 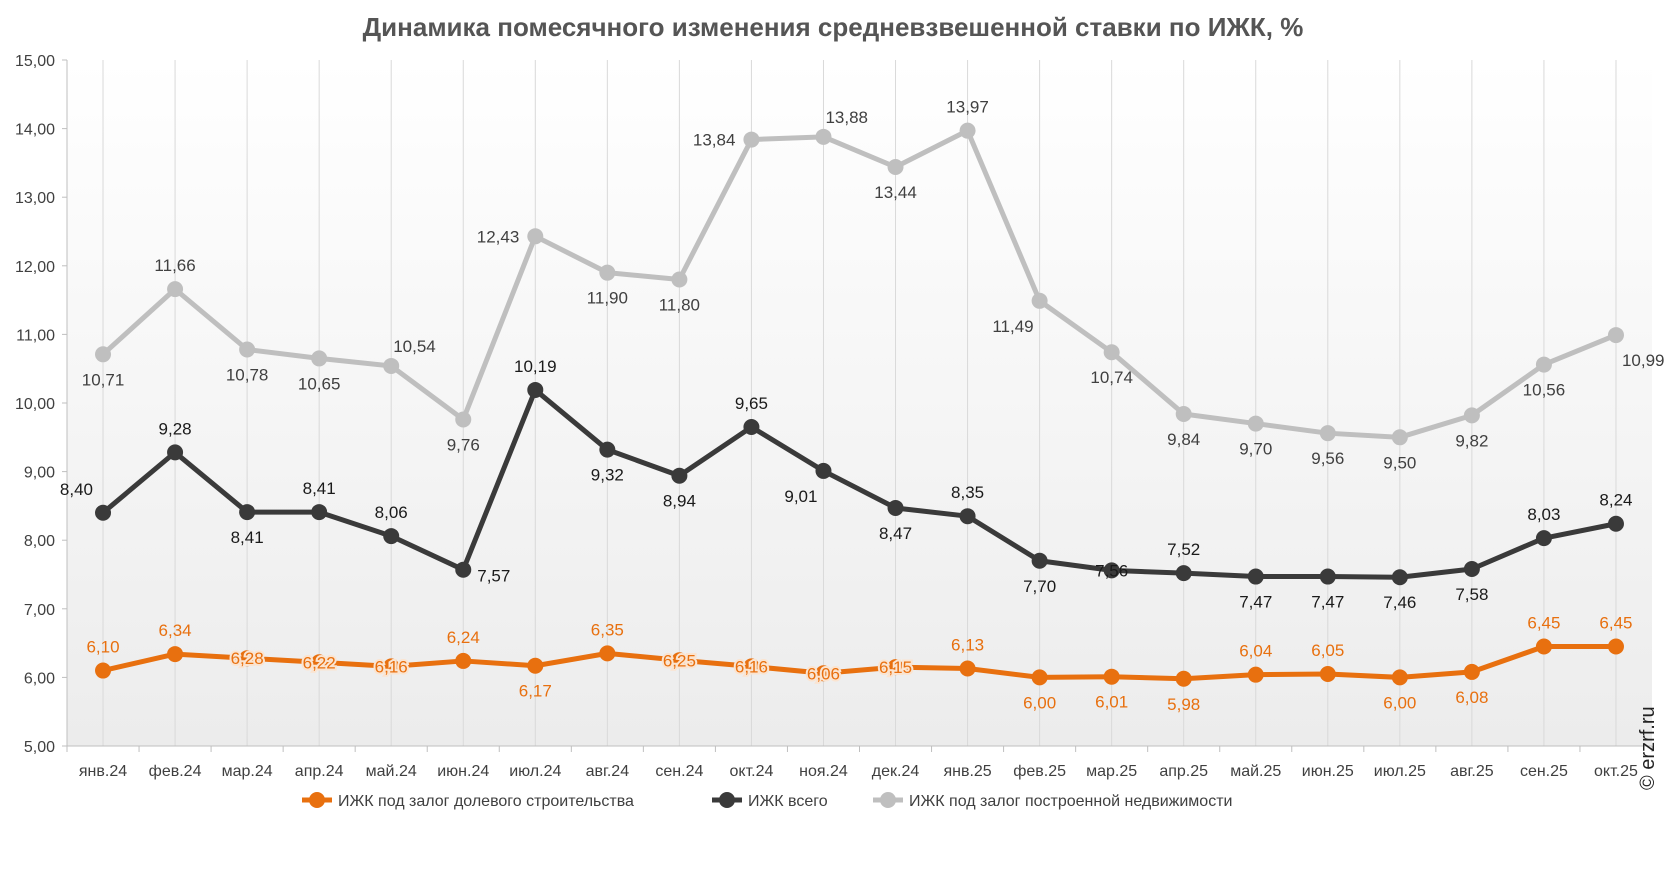 What do you see at coordinates (1183, 771) in the screenshot?
I see `x-tick-label: апр.25` at bounding box center [1183, 771].